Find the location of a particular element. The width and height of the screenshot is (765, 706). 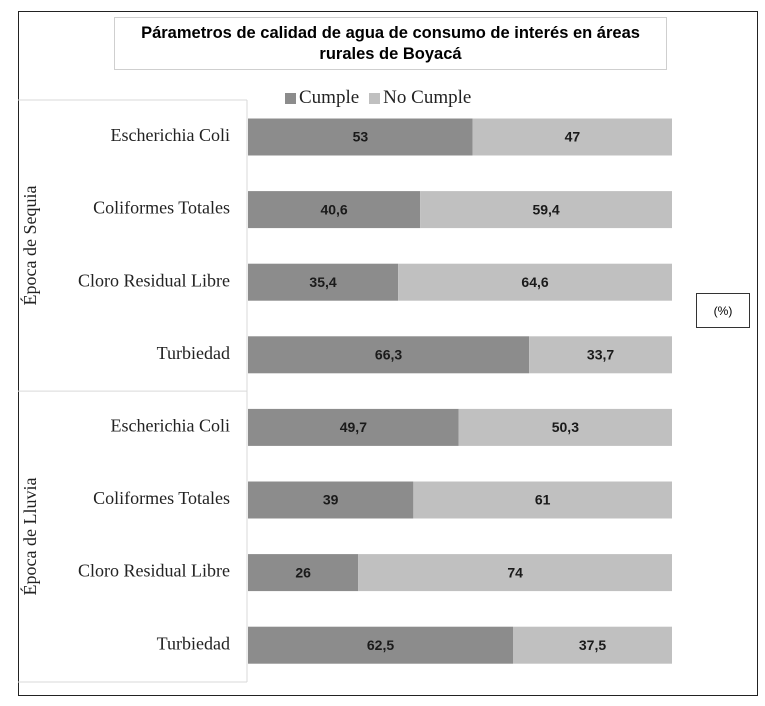

data-label: 37,5 is located at coordinates (592, 645).